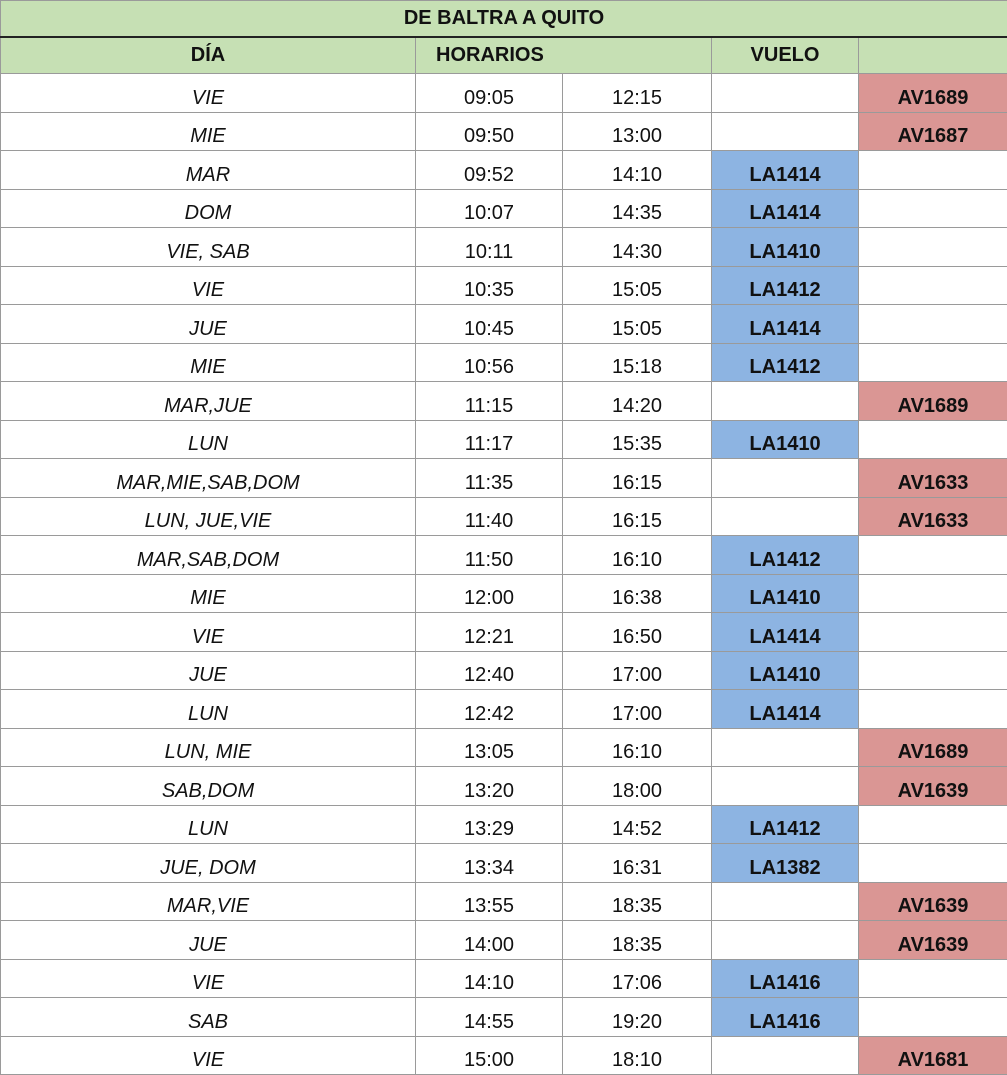 The height and width of the screenshot is (1075, 1007). I want to click on arrival-cell: 12:15, so click(637, 93).